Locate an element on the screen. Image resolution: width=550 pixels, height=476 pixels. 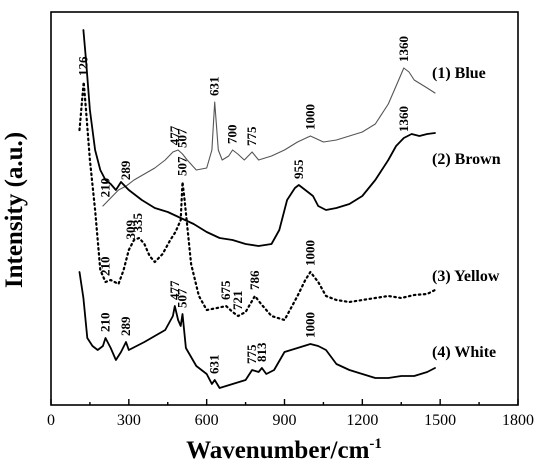
peak-label-0-1: 289 is located at coordinates (125, 170).